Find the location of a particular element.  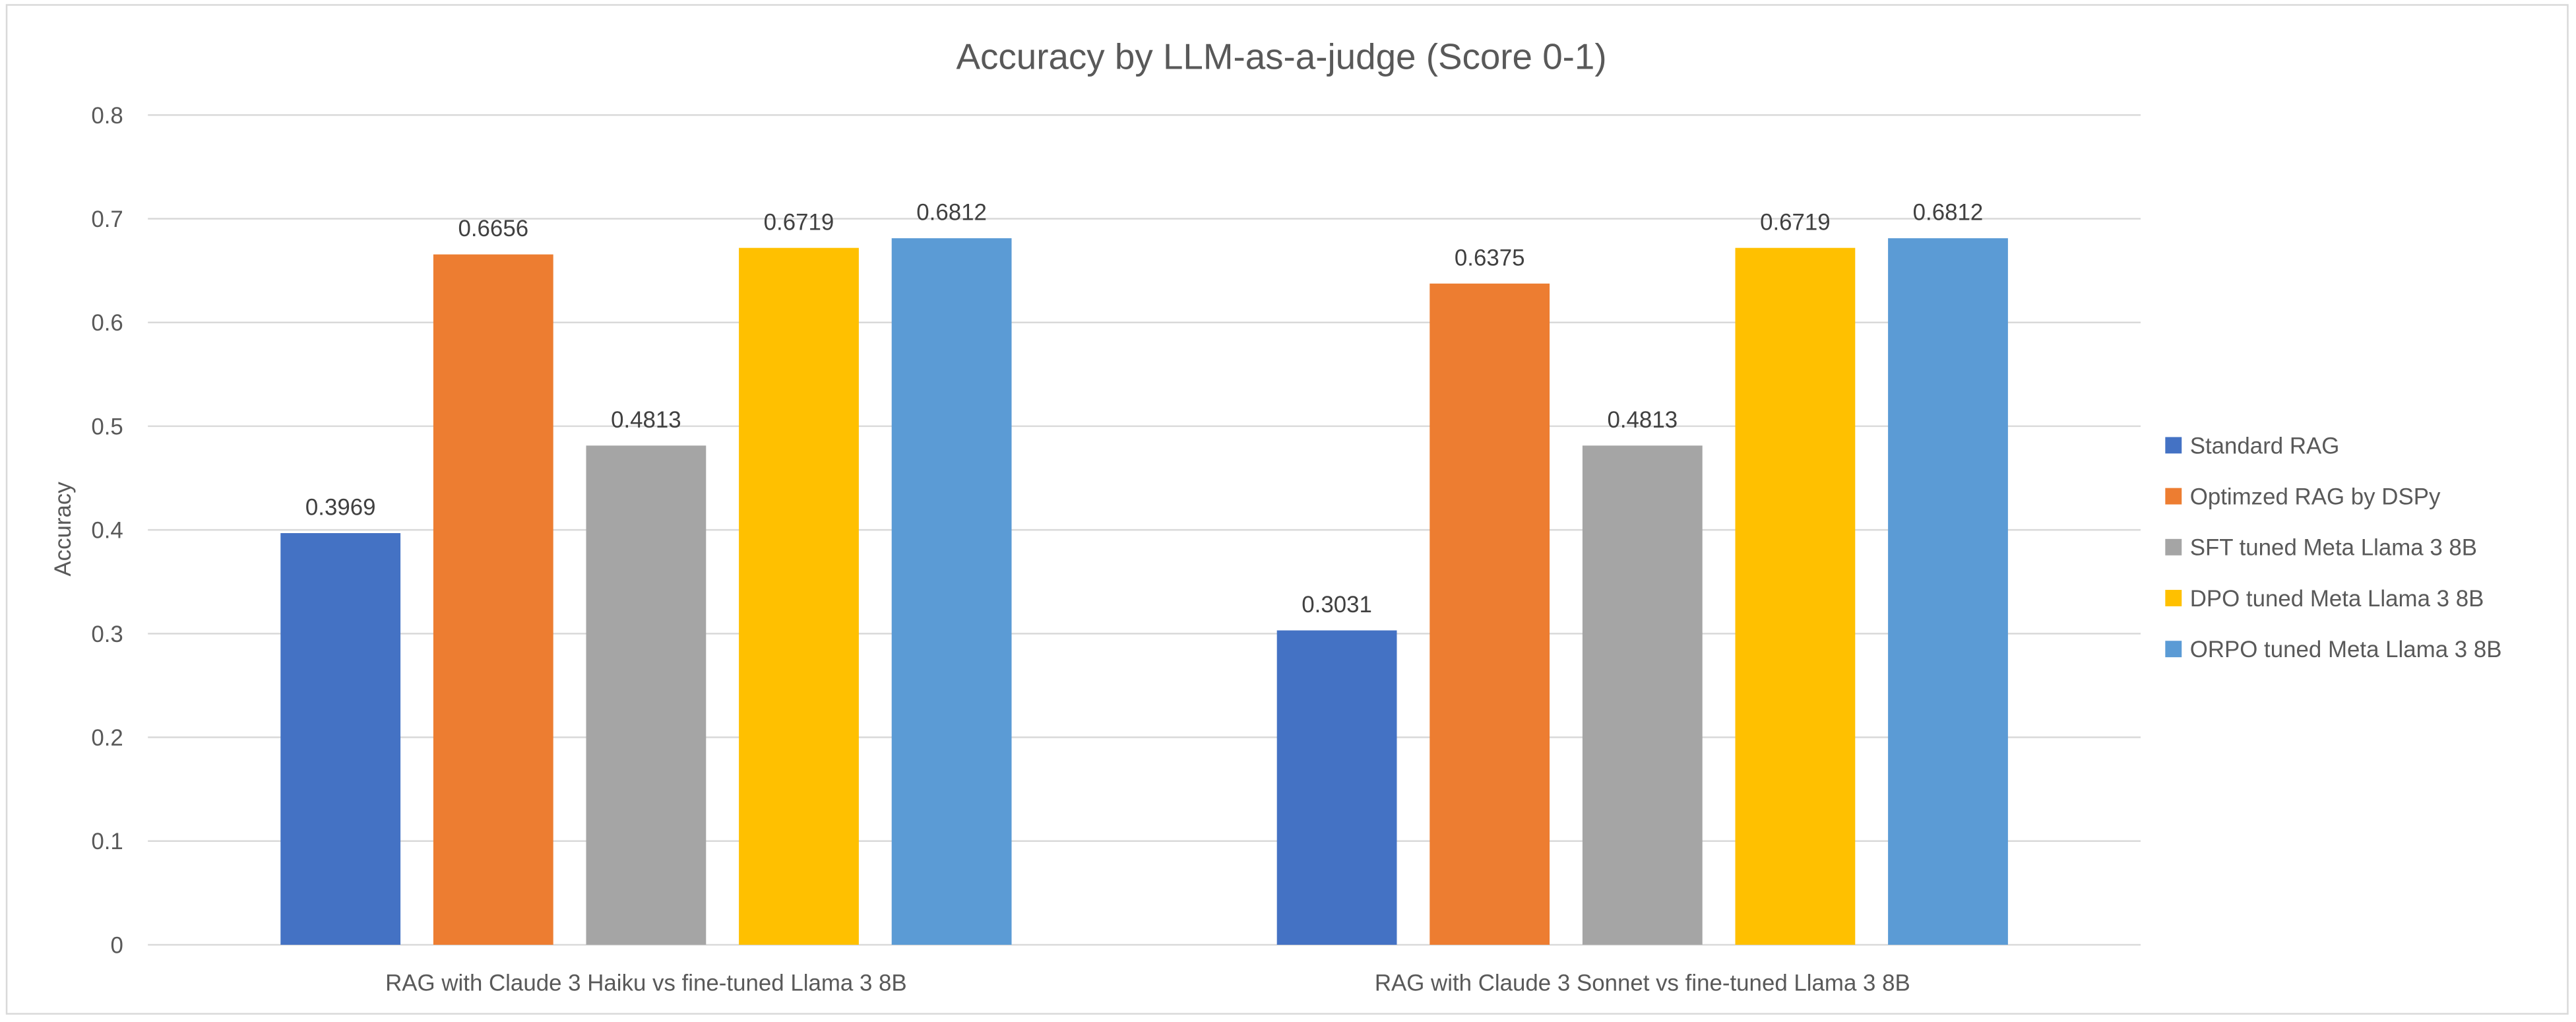

y-axis-title: Accuracy is located at coordinates (63, 529).